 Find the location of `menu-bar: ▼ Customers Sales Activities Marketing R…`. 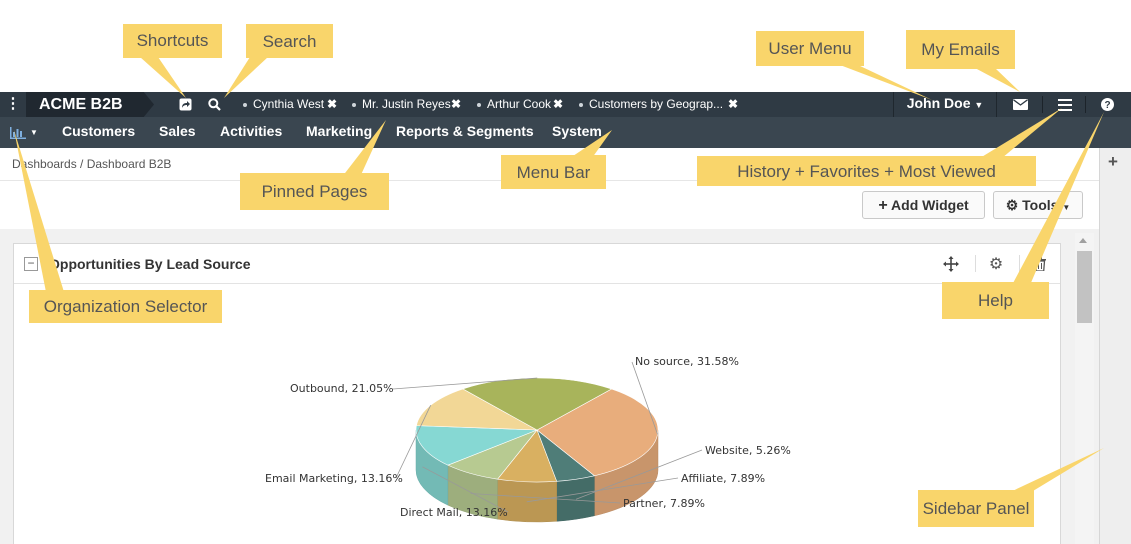

menu-bar: ▼ Customers Sales Activities Marketing R… is located at coordinates (565, 132).